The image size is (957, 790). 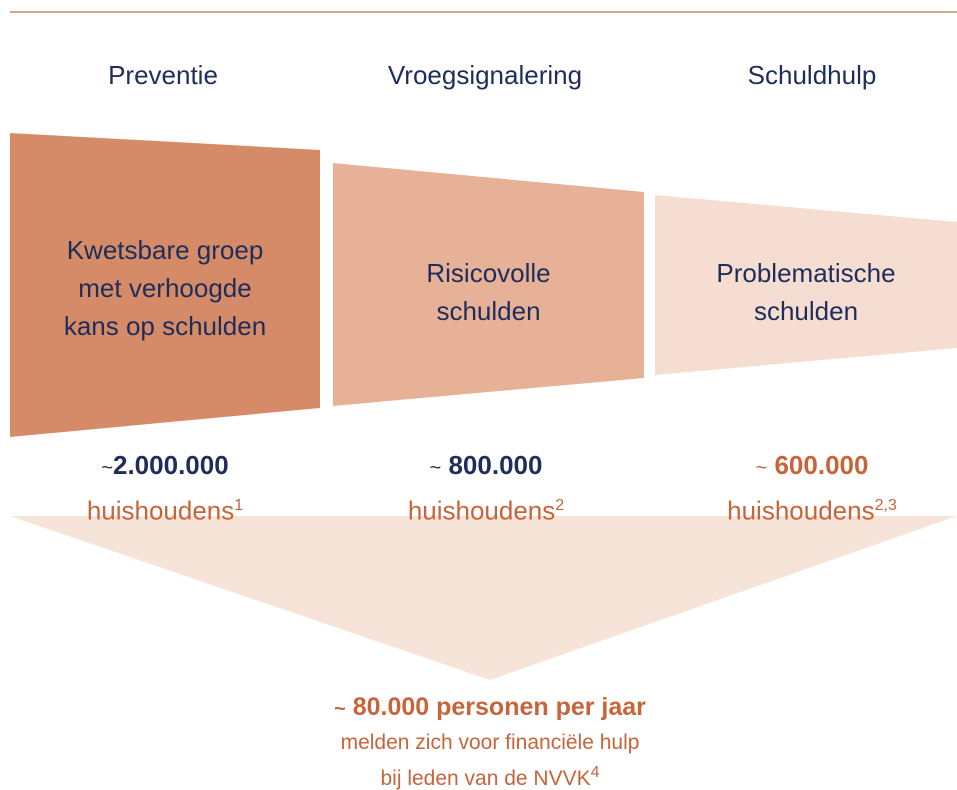 I want to click on summary-line: melden zich voor financiële hulp, so click(x=490, y=742).